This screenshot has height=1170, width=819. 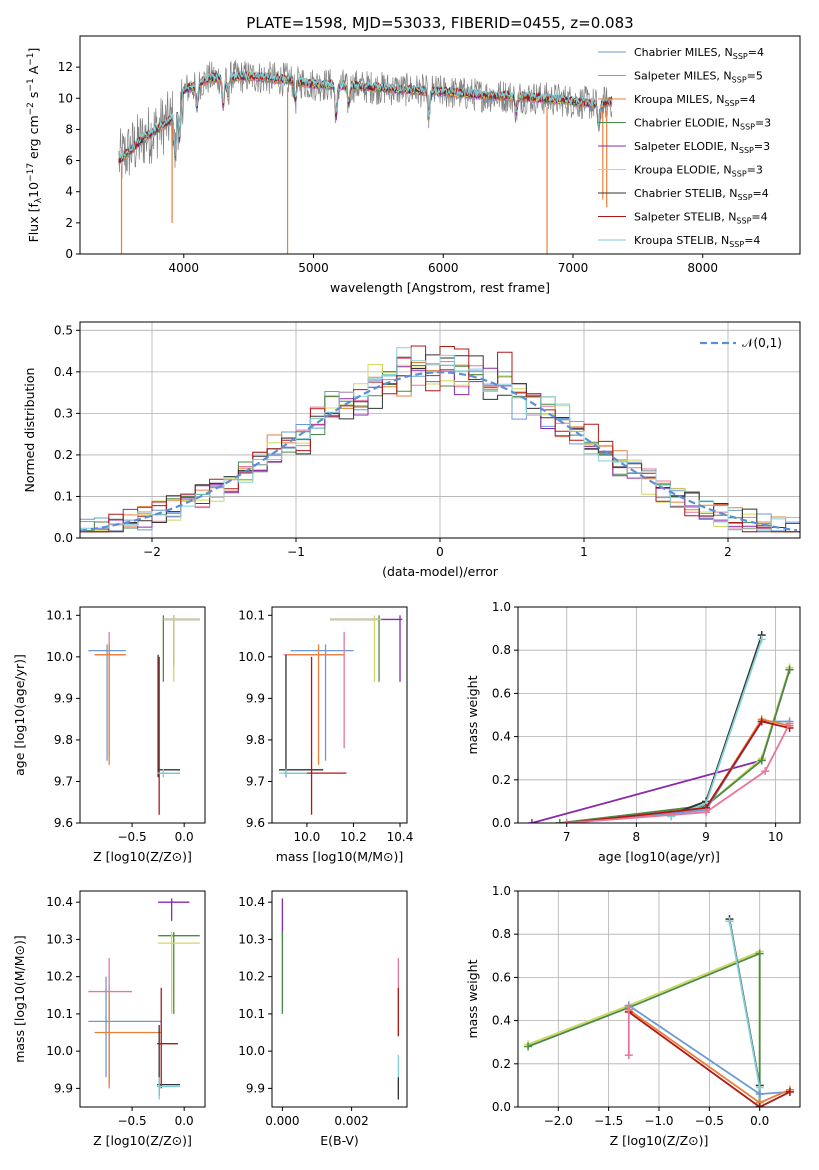 What do you see at coordinates (29, 430) in the screenshot?
I see `y-axis-label: Normed distribution` at bounding box center [29, 430].